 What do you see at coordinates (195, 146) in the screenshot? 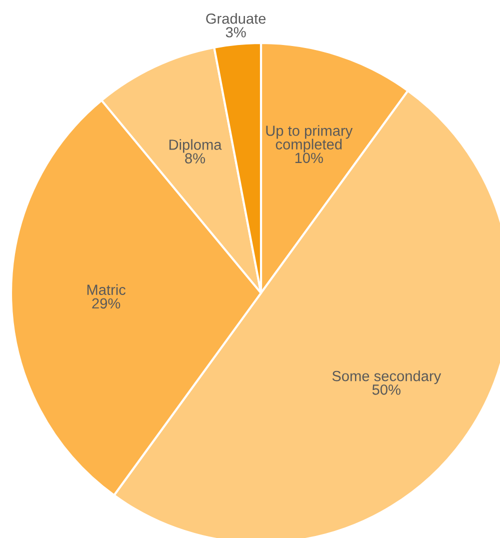
I see `slice-label: Diploma` at bounding box center [195, 146].